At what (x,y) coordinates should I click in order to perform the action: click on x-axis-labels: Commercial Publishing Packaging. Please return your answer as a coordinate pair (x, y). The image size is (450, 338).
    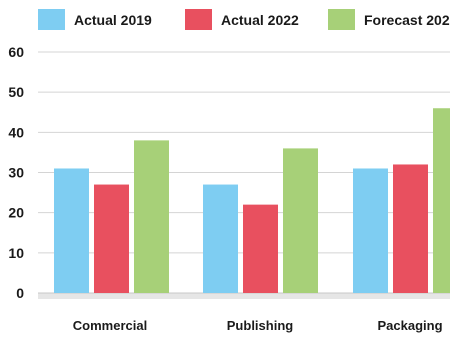
    Looking at the image, I should click on (258, 325).